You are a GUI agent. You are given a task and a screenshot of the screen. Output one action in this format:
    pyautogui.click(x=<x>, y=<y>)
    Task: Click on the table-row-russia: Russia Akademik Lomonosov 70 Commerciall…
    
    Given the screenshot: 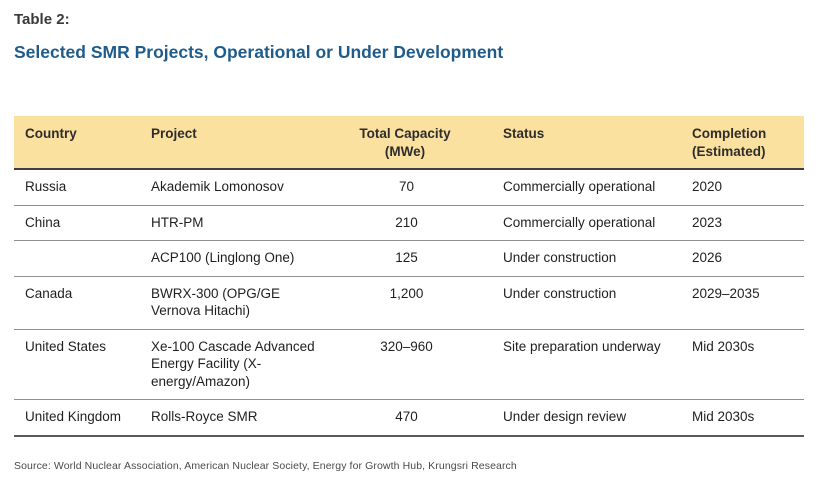 What is the action you would take?
    pyautogui.click(x=409, y=187)
    